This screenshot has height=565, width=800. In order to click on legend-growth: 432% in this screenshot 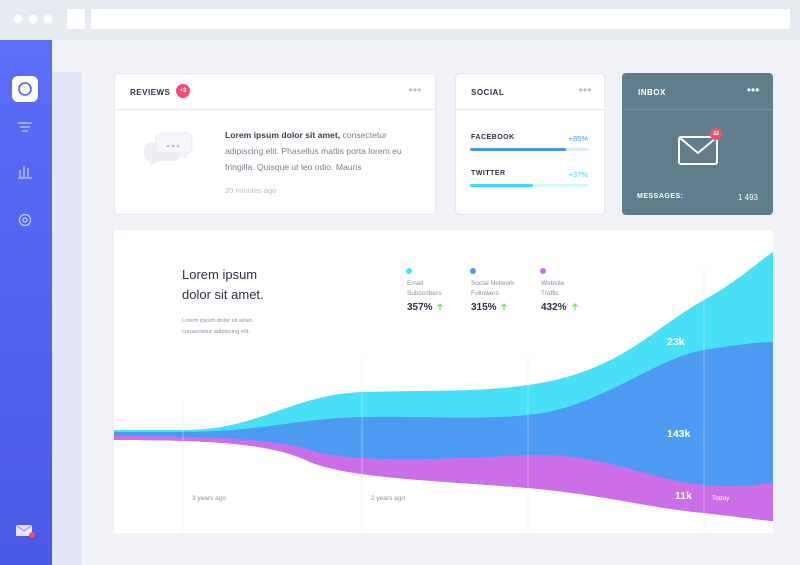, I will do `click(554, 307)`.